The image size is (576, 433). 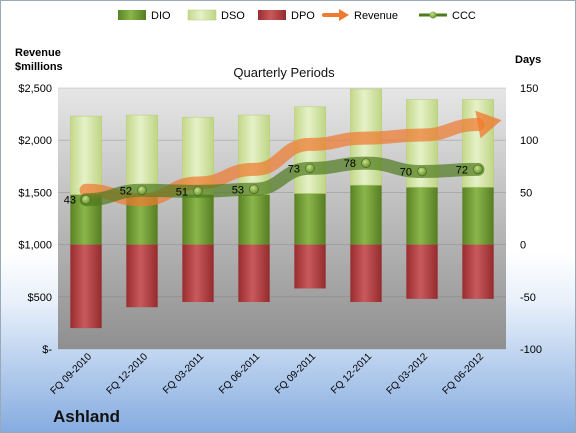 What do you see at coordinates (39, 67) in the screenshot?
I see `left-axis-title-line2: $millions` at bounding box center [39, 67].